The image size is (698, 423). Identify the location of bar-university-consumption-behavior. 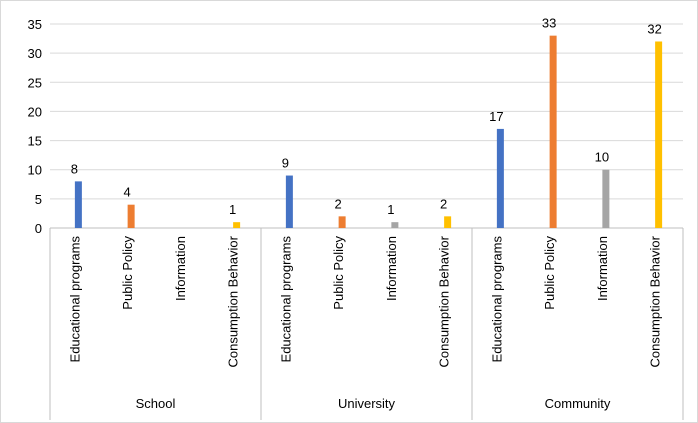
(448, 222).